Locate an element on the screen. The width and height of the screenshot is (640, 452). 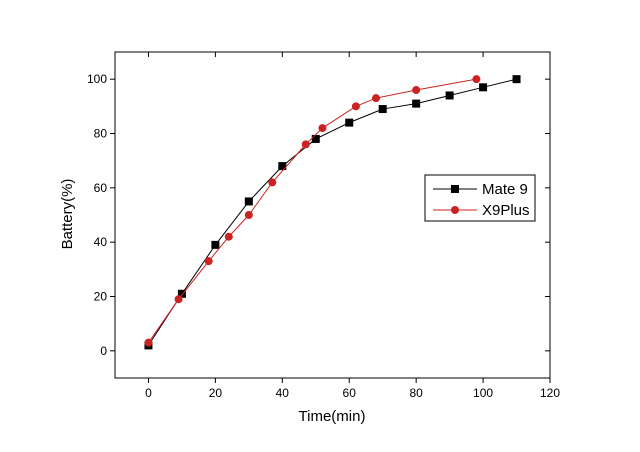
y-tick-label: 100 is located at coordinates (97, 79).